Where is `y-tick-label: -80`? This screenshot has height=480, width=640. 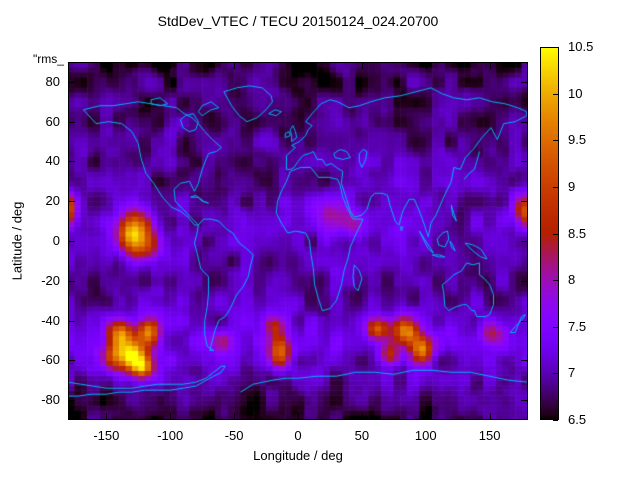
y-tick-label: -80 is located at coordinates (50, 400).